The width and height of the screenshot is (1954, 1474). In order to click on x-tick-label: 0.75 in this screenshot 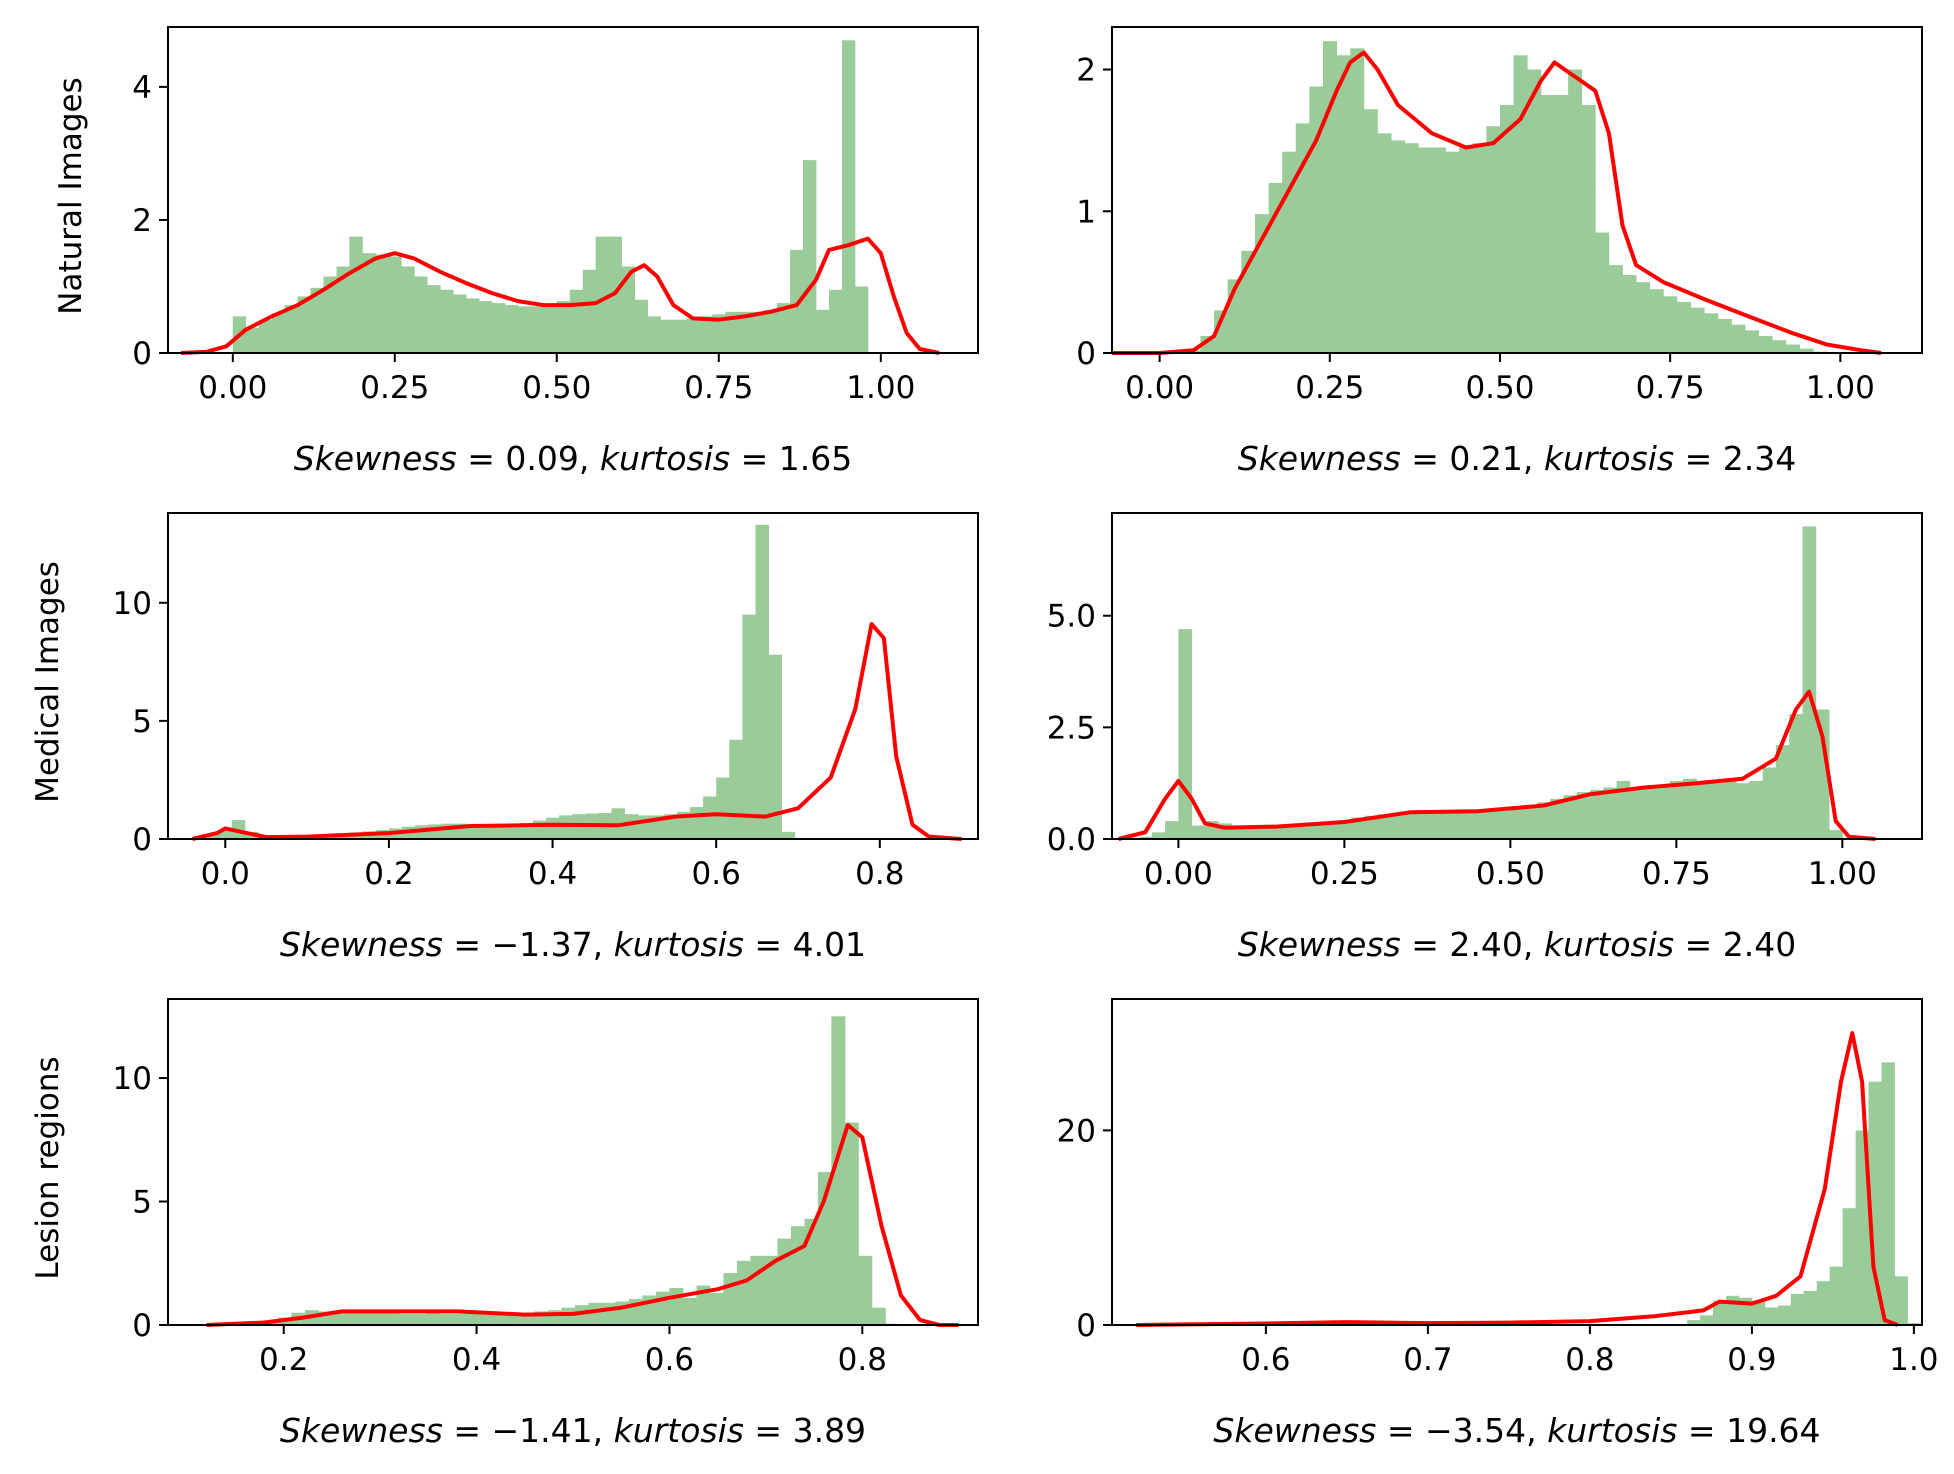, I will do `click(718, 388)`.